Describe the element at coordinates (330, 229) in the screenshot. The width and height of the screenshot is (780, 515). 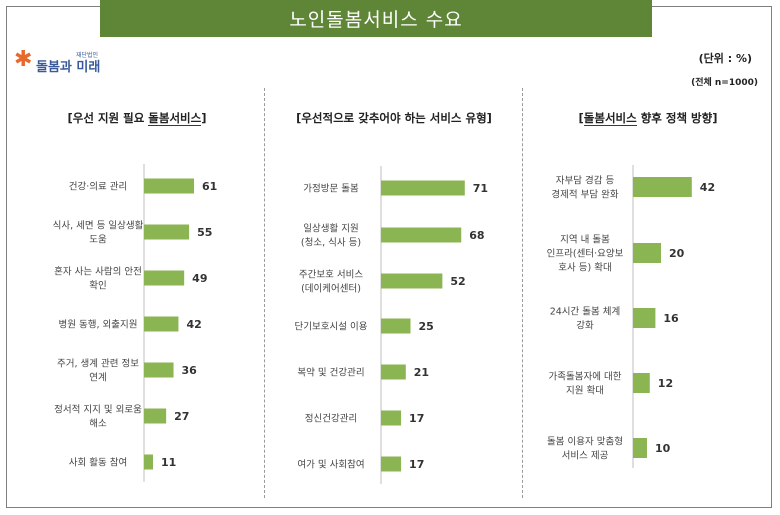
I see `category-label: 일상생활 지원` at that location.